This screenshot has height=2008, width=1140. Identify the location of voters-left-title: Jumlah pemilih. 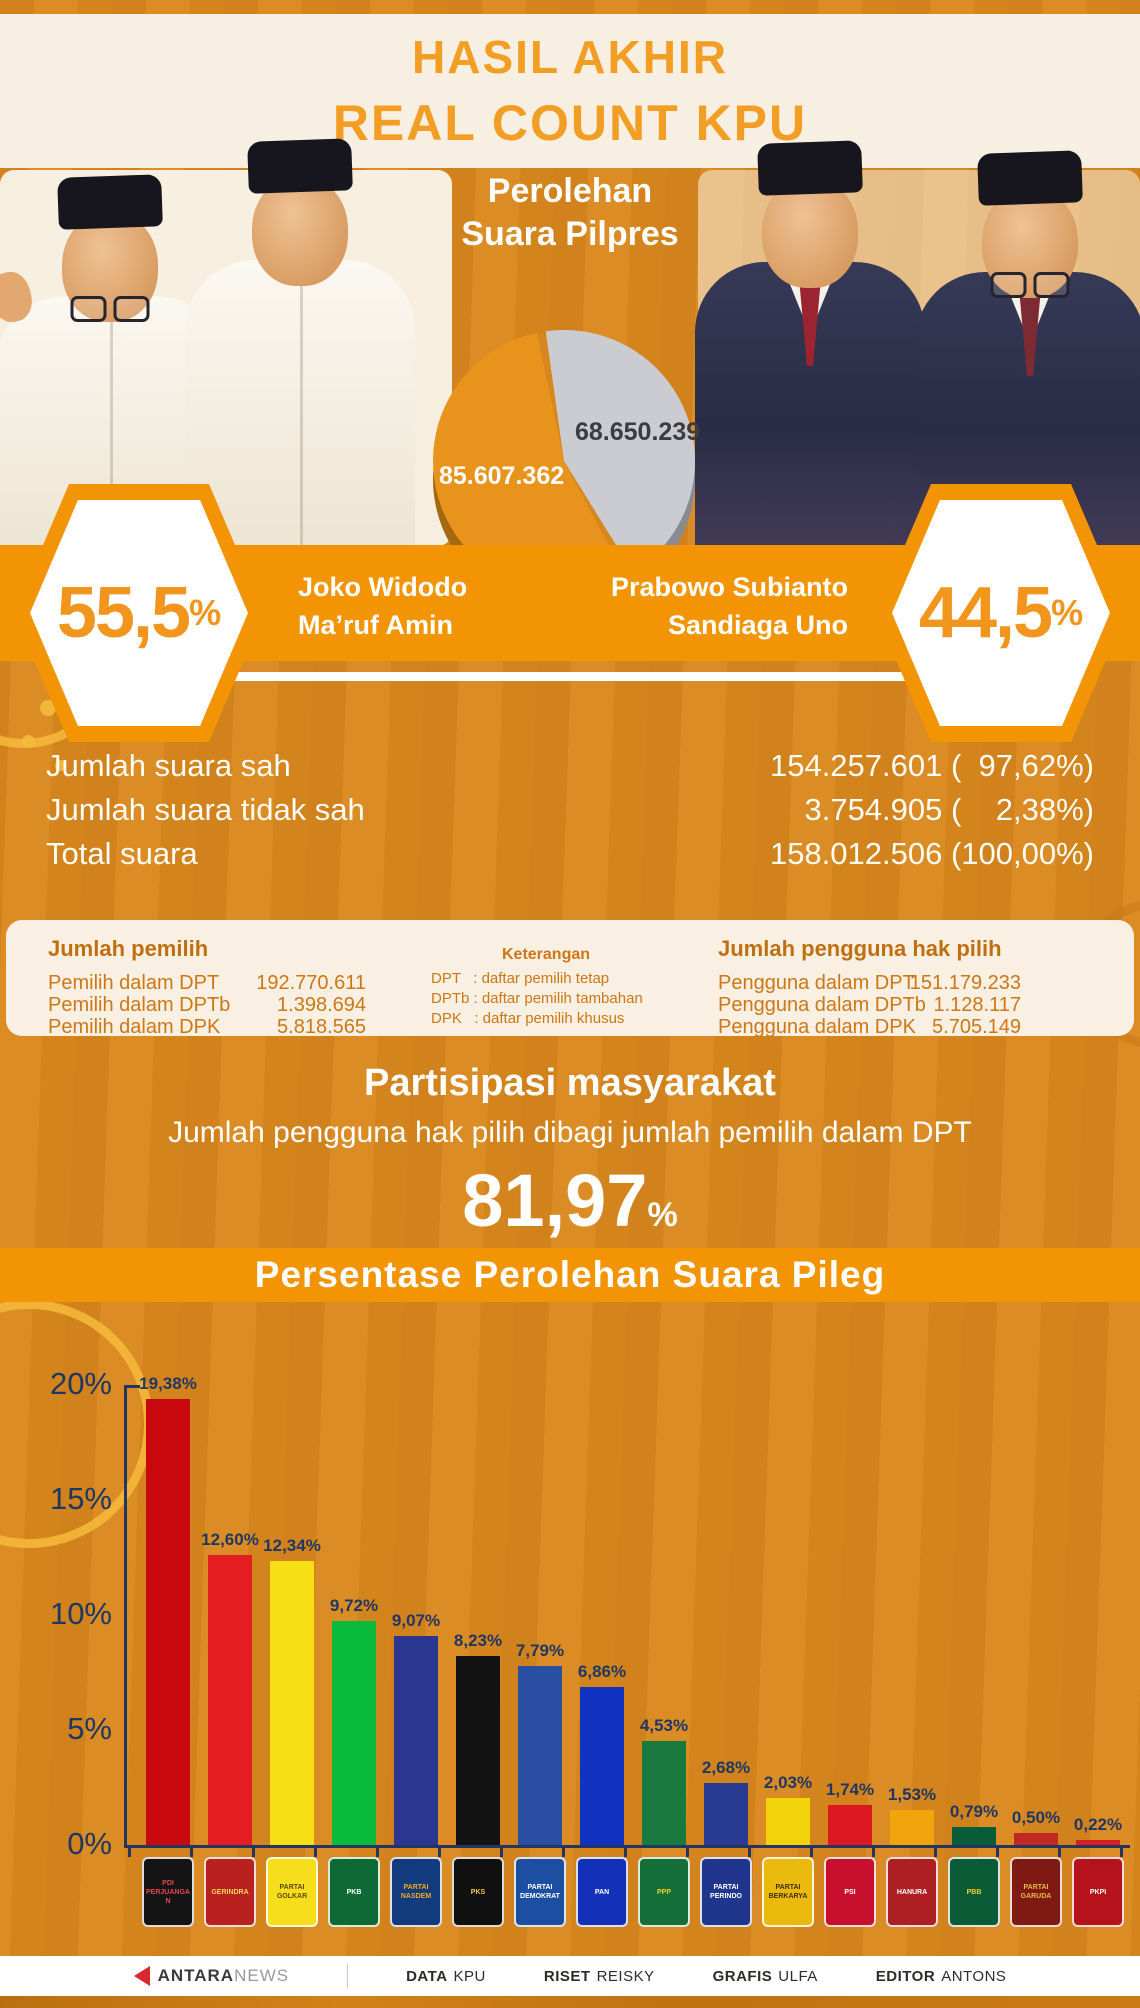
(128, 948).